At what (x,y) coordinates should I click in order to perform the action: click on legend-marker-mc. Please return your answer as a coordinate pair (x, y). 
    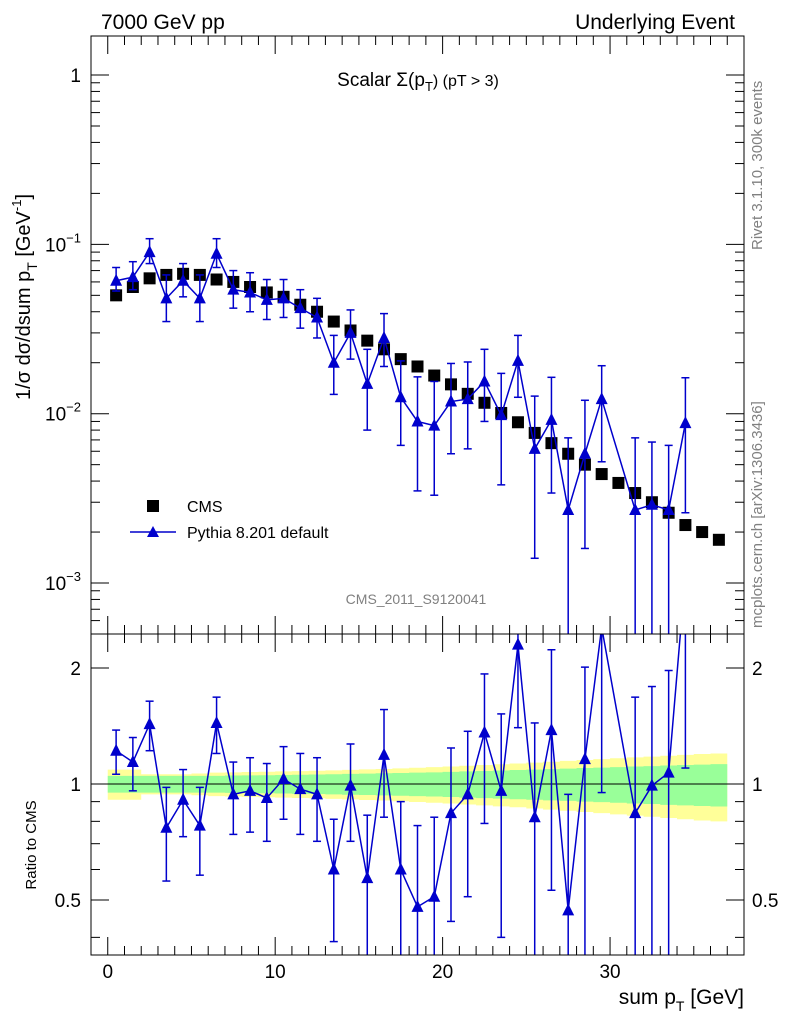
    Looking at the image, I should click on (153, 531).